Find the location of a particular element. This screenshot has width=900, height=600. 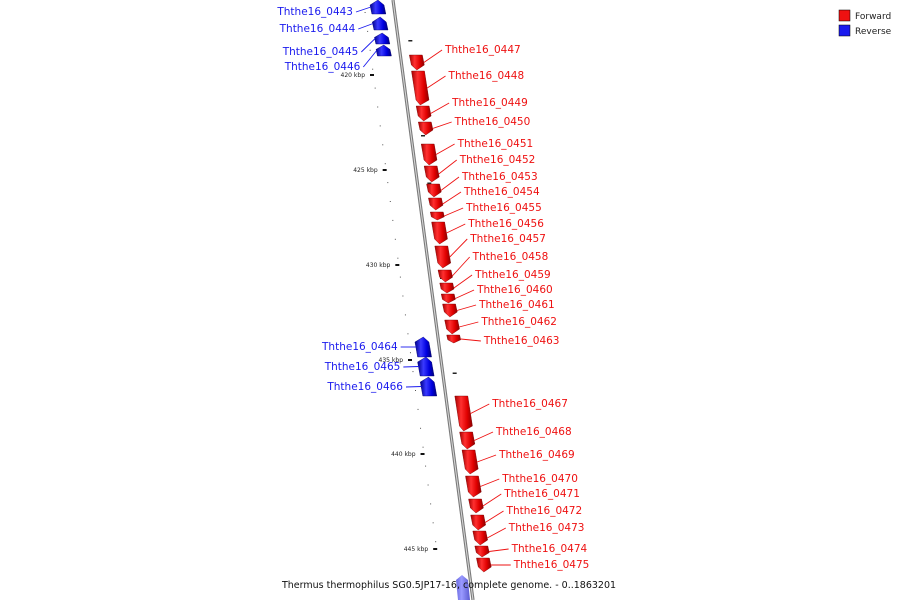

gene-label: Ththe16_0451 is located at coordinates (495, 144).